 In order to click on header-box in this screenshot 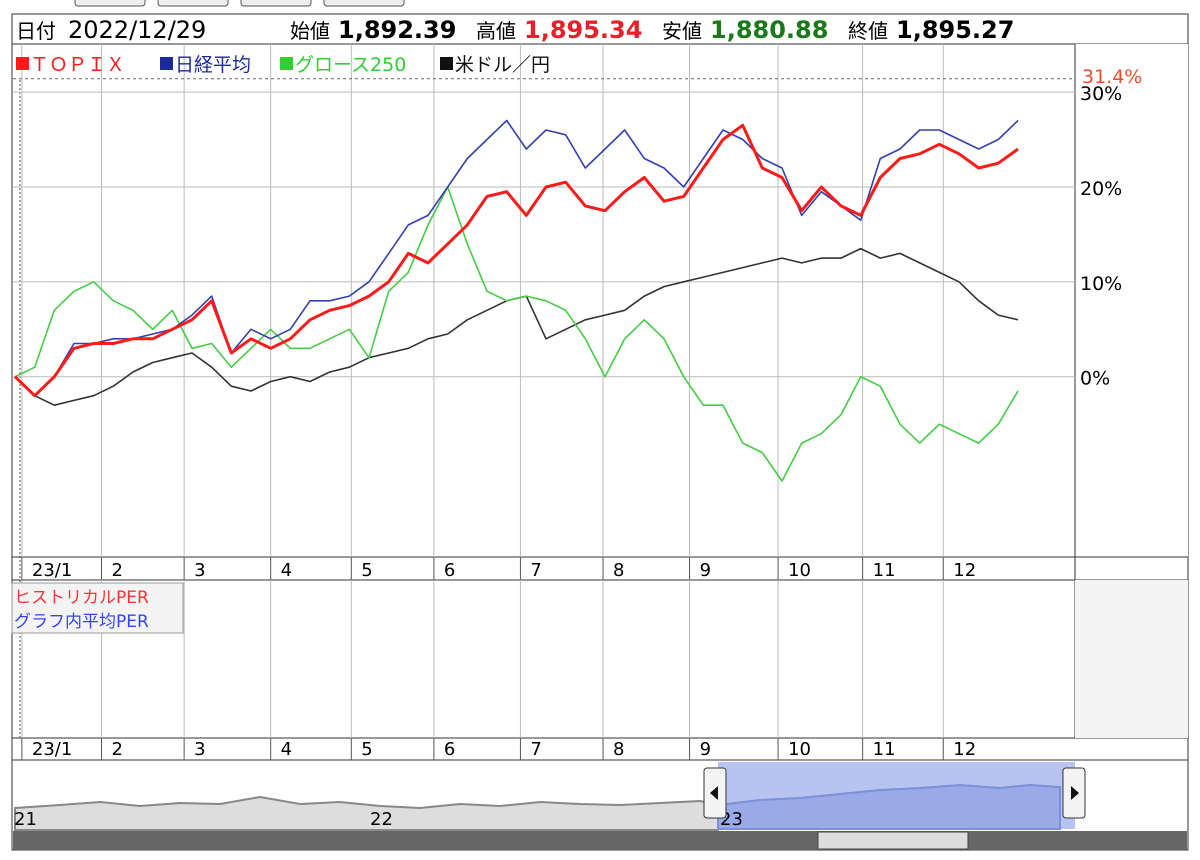, I will do `click(600, 29)`.